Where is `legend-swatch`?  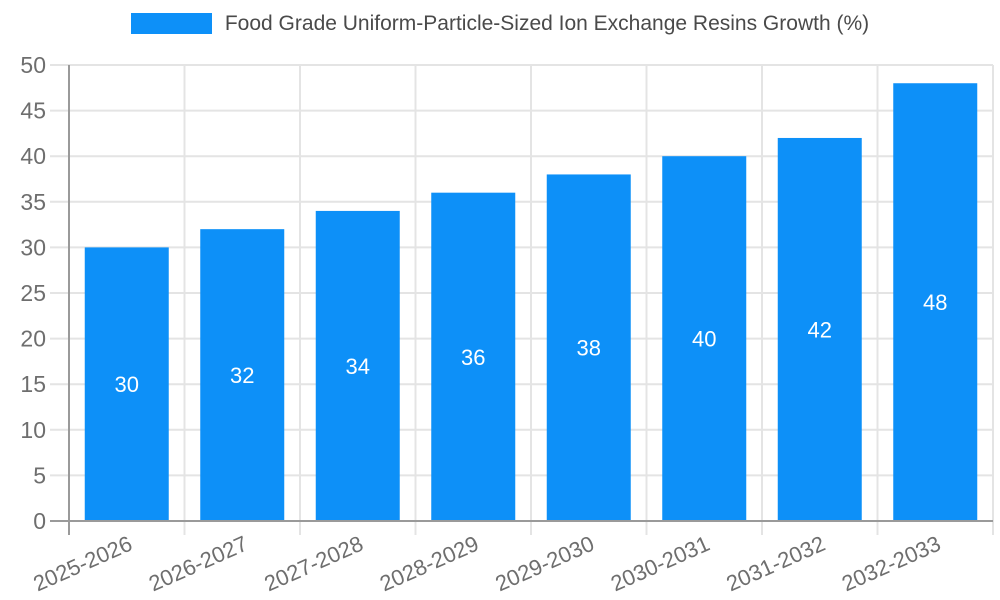
legend-swatch is located at coordinates (171, 23).